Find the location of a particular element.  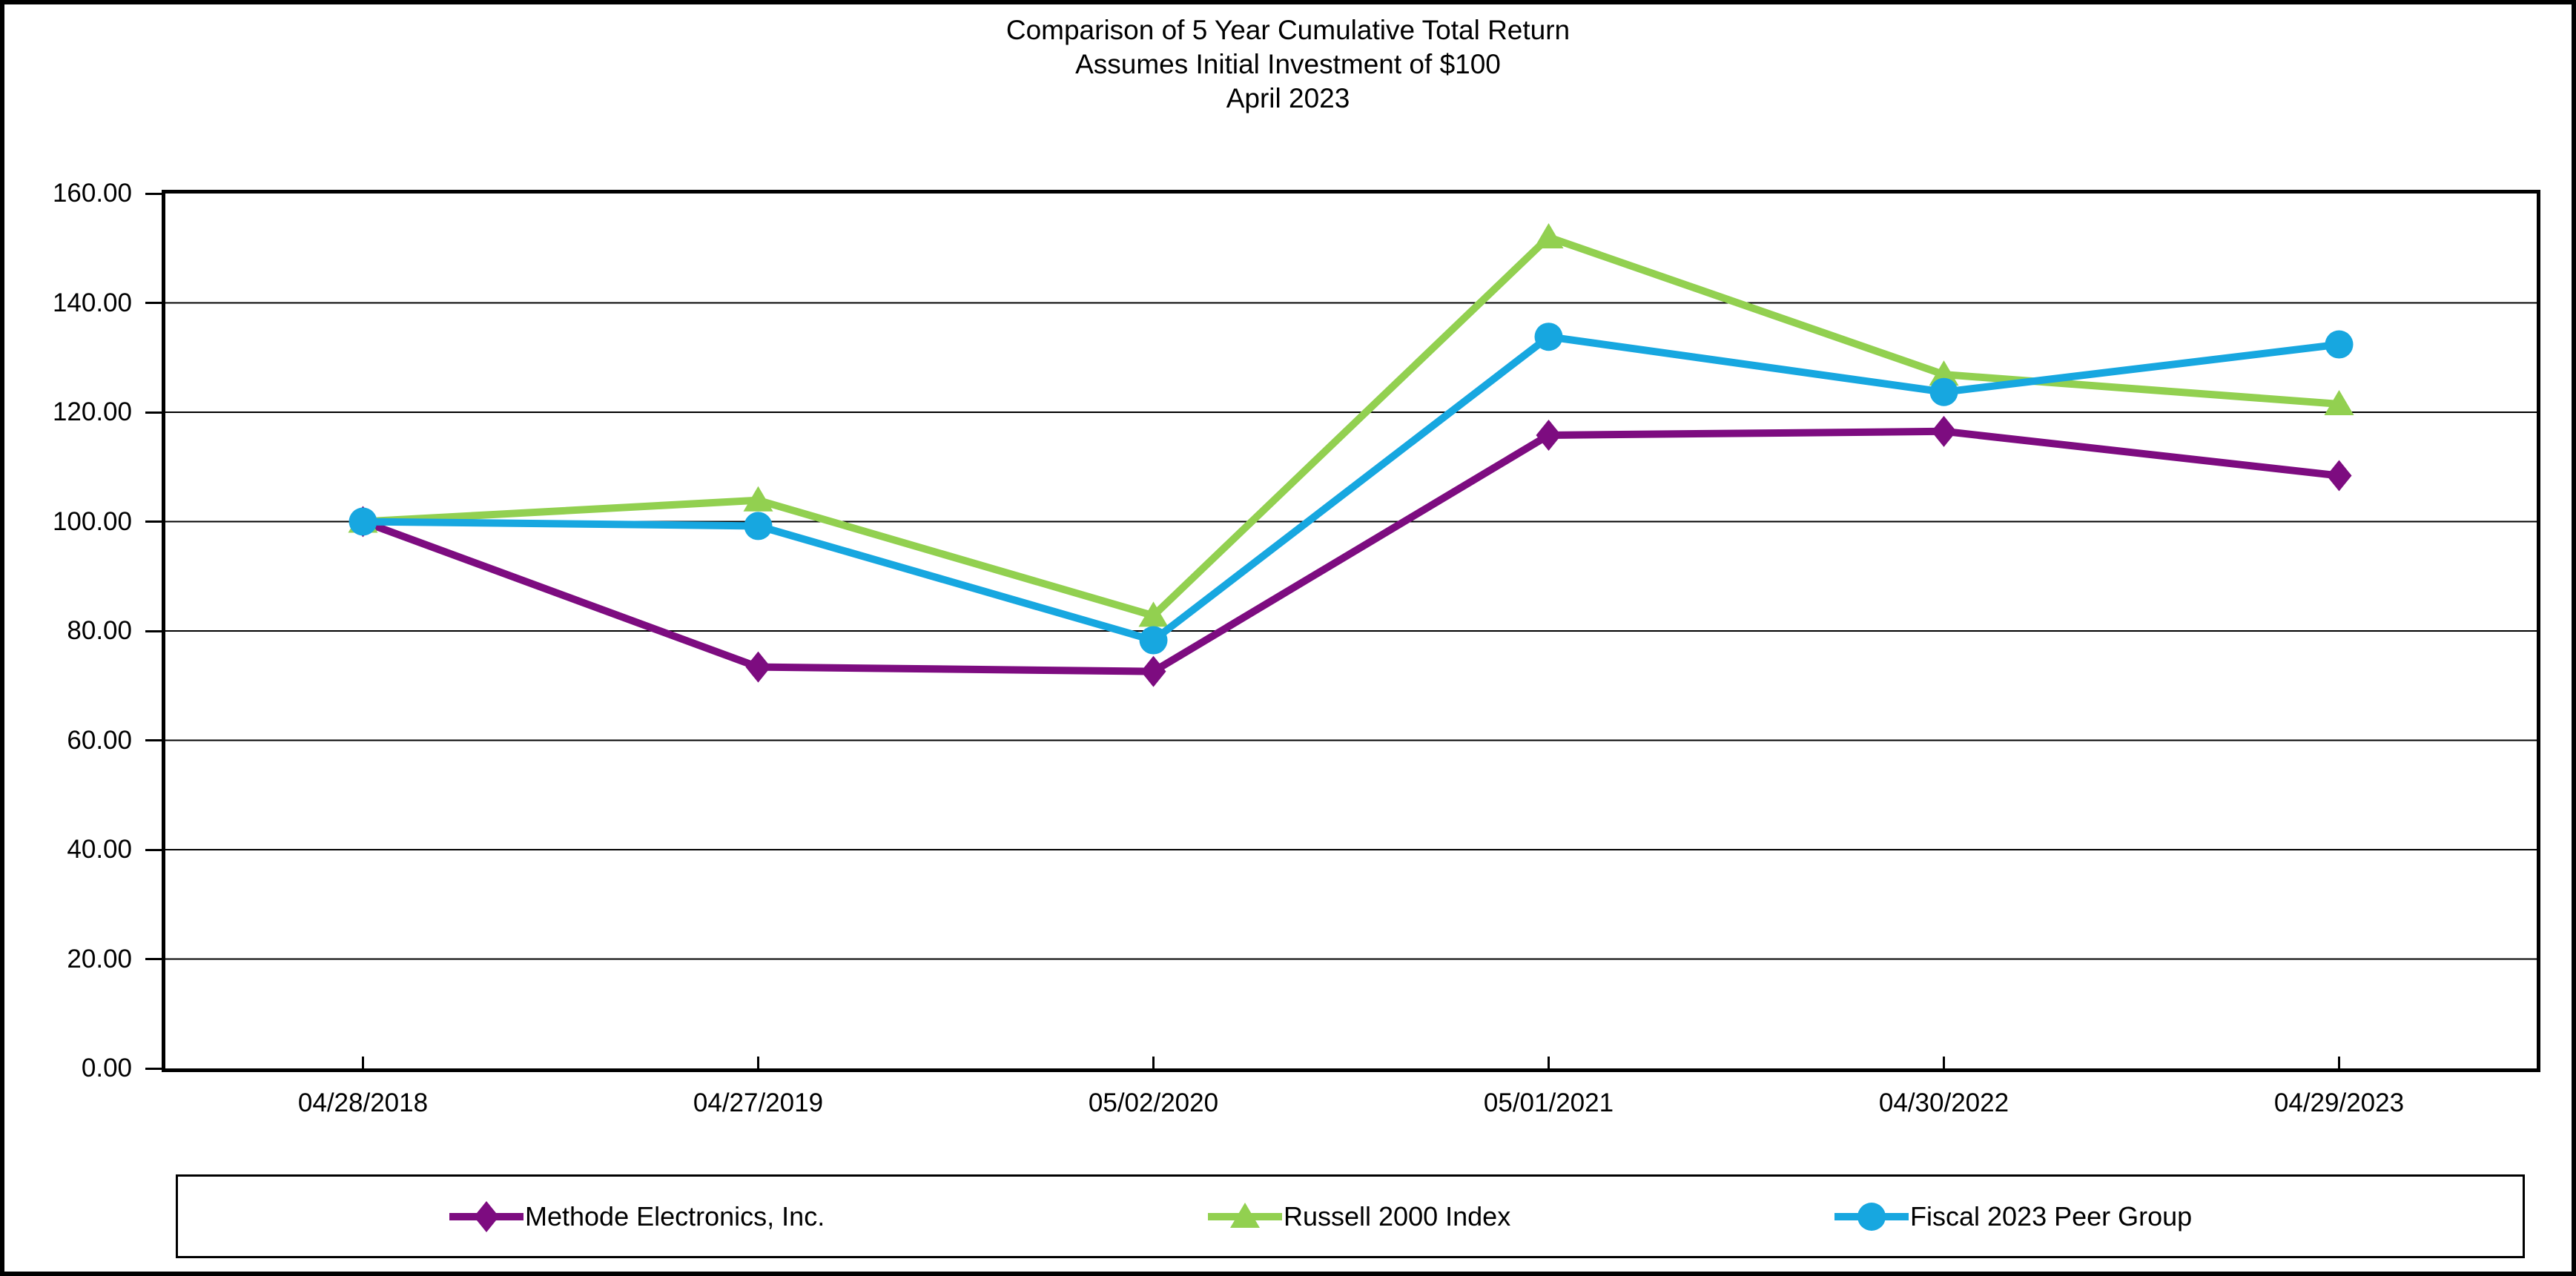

y-axis-label: 160.00 is located at coordinates (92, 193).